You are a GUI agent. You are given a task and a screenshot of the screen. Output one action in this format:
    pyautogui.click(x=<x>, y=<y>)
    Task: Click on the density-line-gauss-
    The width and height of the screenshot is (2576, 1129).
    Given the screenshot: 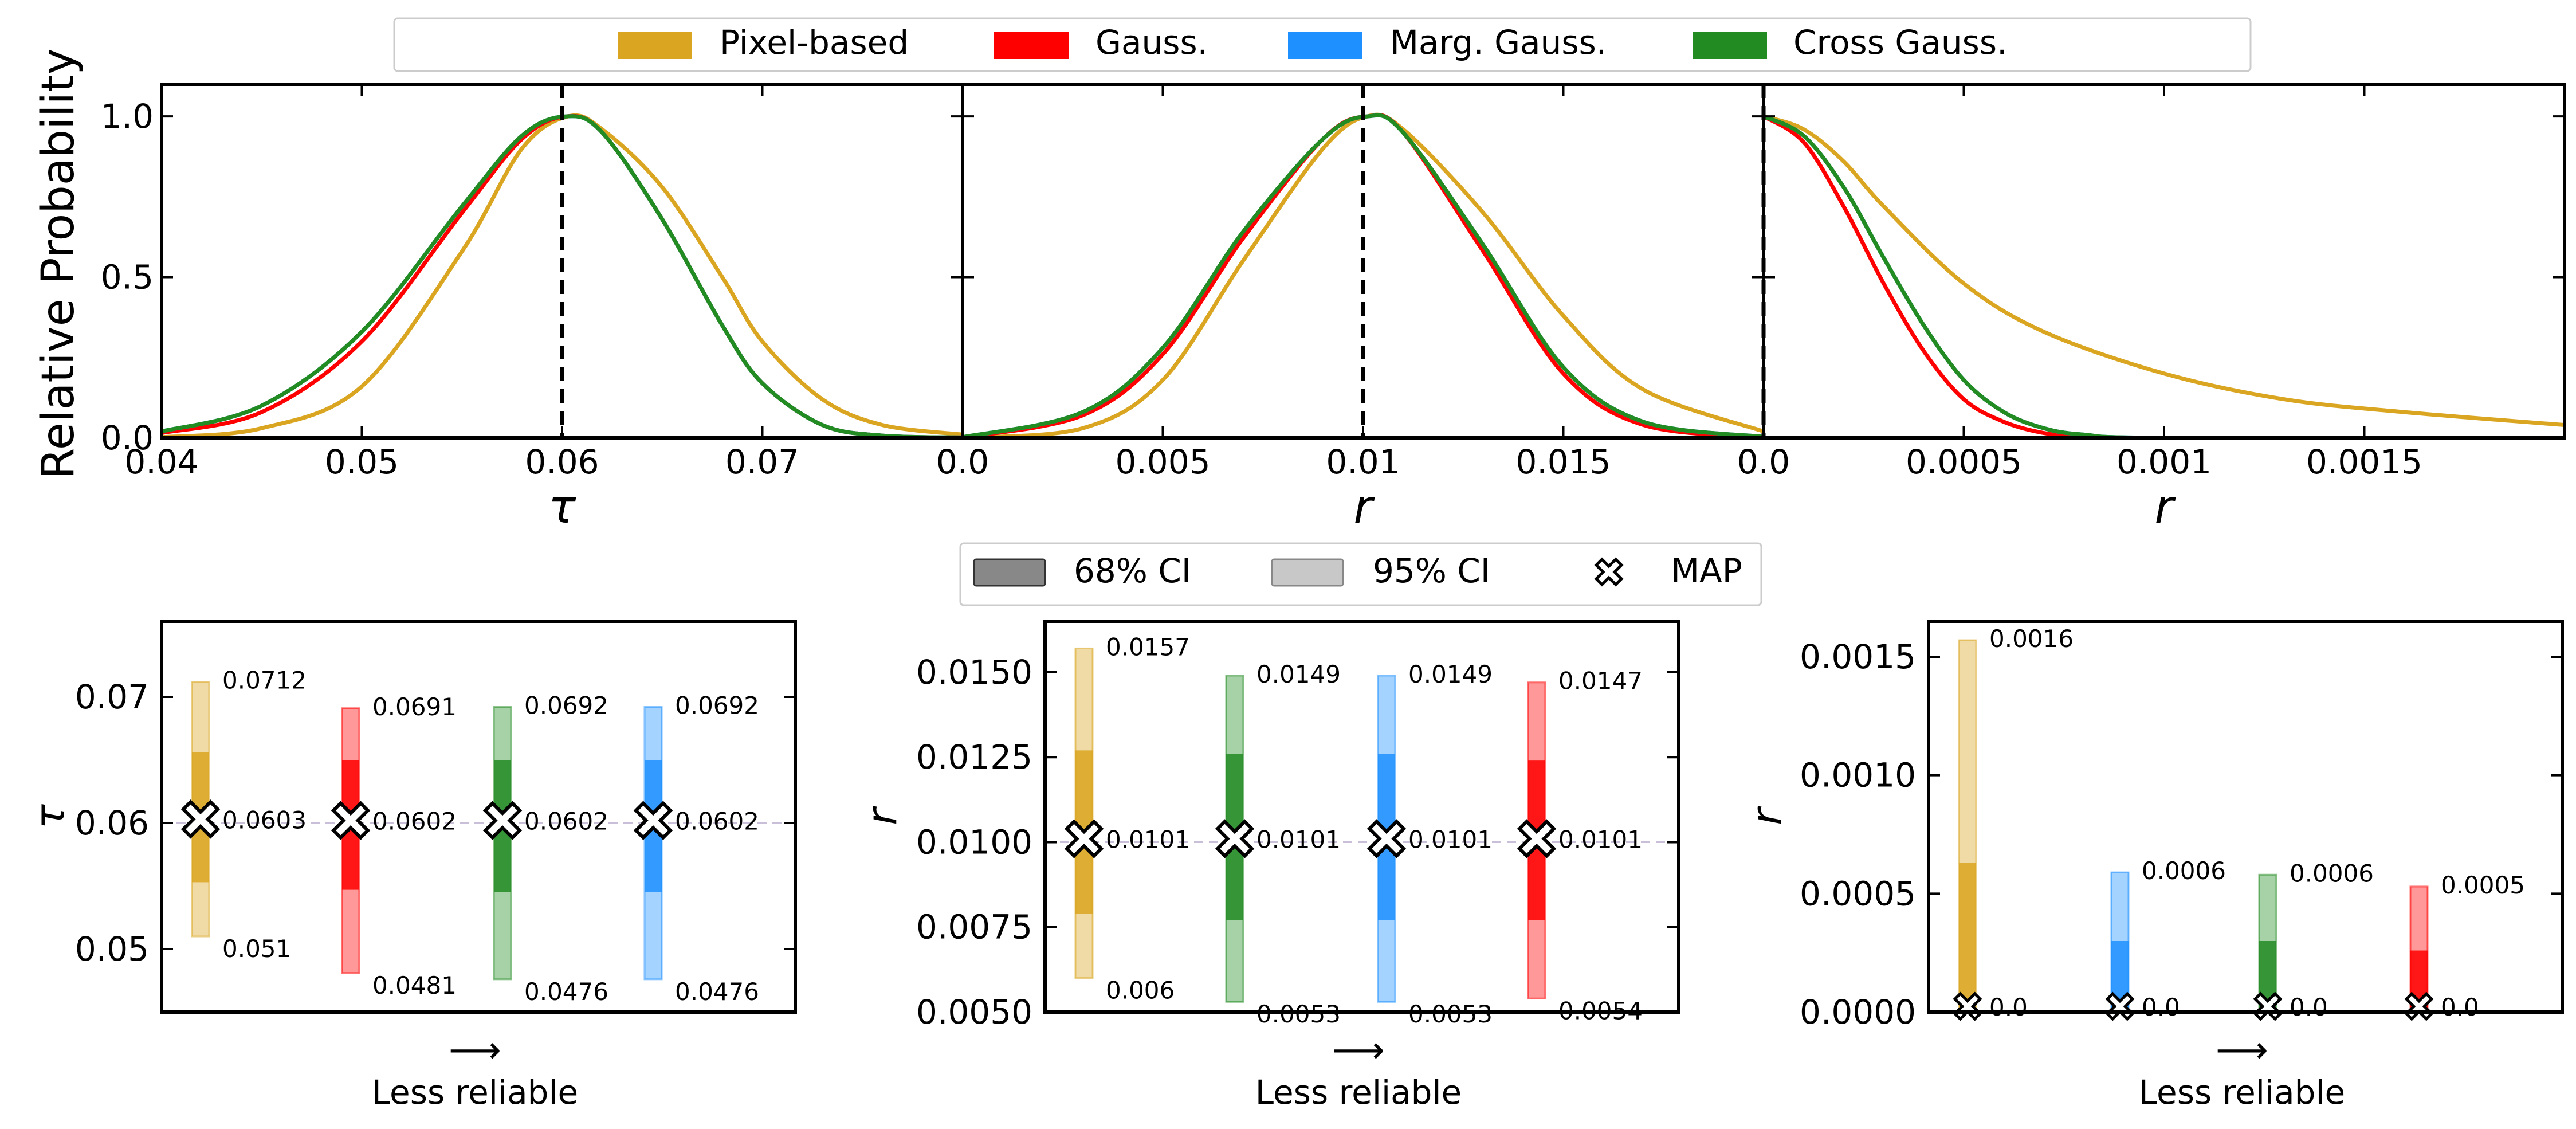 What is the action you would take?
    pyautogui.click(x=2165, y=277)
    